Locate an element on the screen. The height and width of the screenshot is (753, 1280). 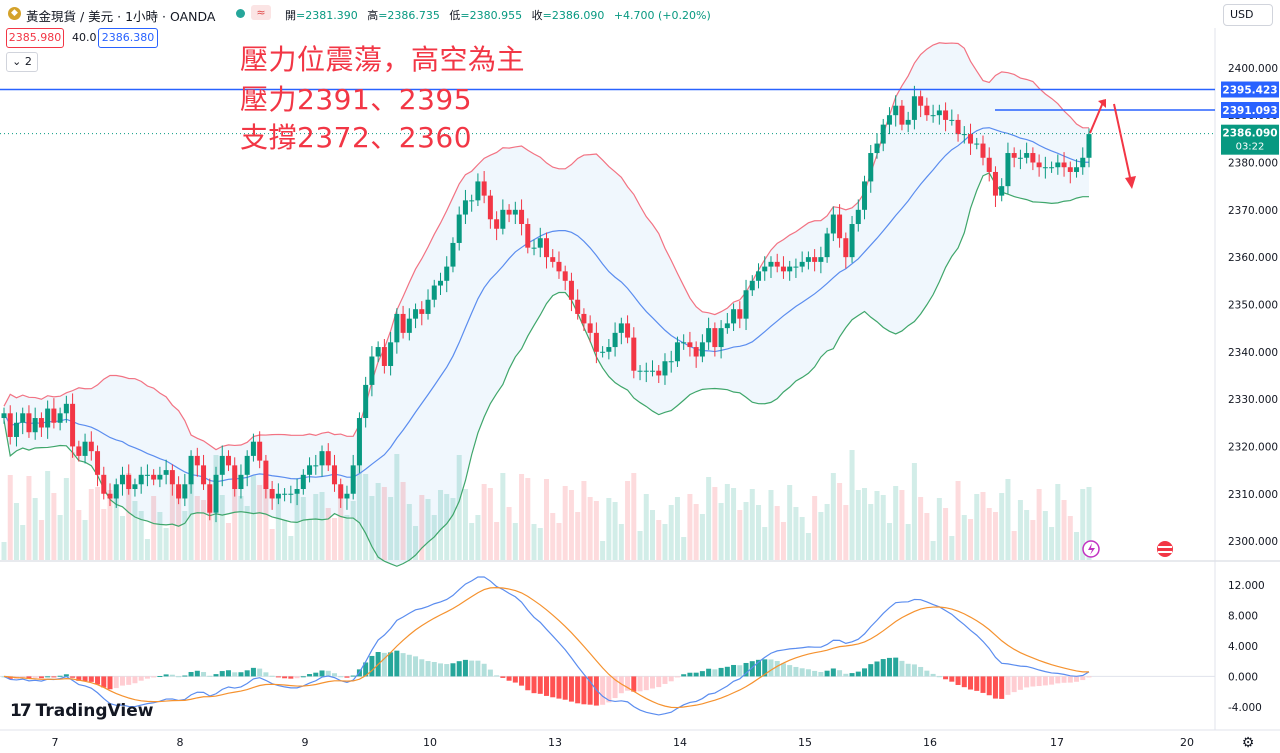
currency-select: USD is located at coordinates (1248, 15).